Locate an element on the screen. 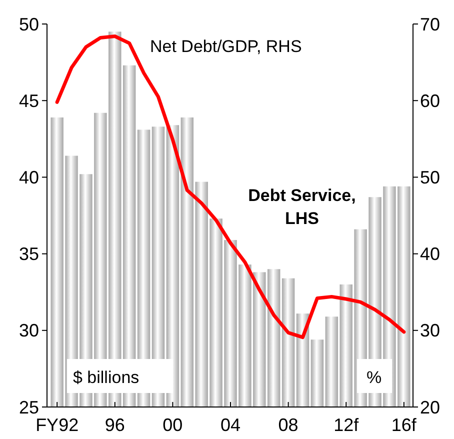 The height and width of the screenshot is (439, 454). x-tick-label: 08 is located at coordinates (288, 425).